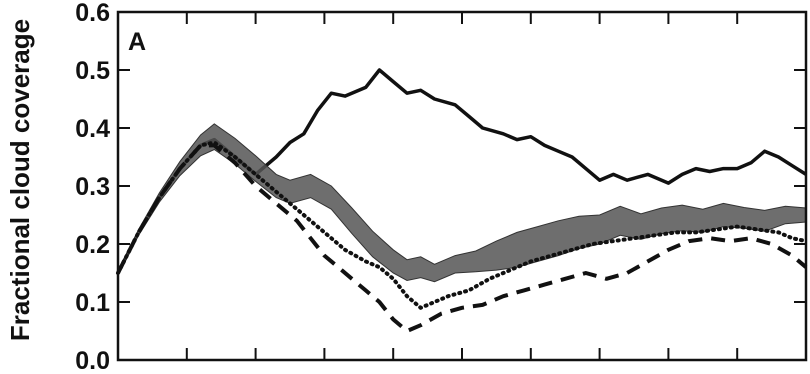 The image size is (810, 374). What do you see at coordinates (92, 245) in the screenshot?
I see `y-tick-label: 0.2` at bounding box center [92, 245].